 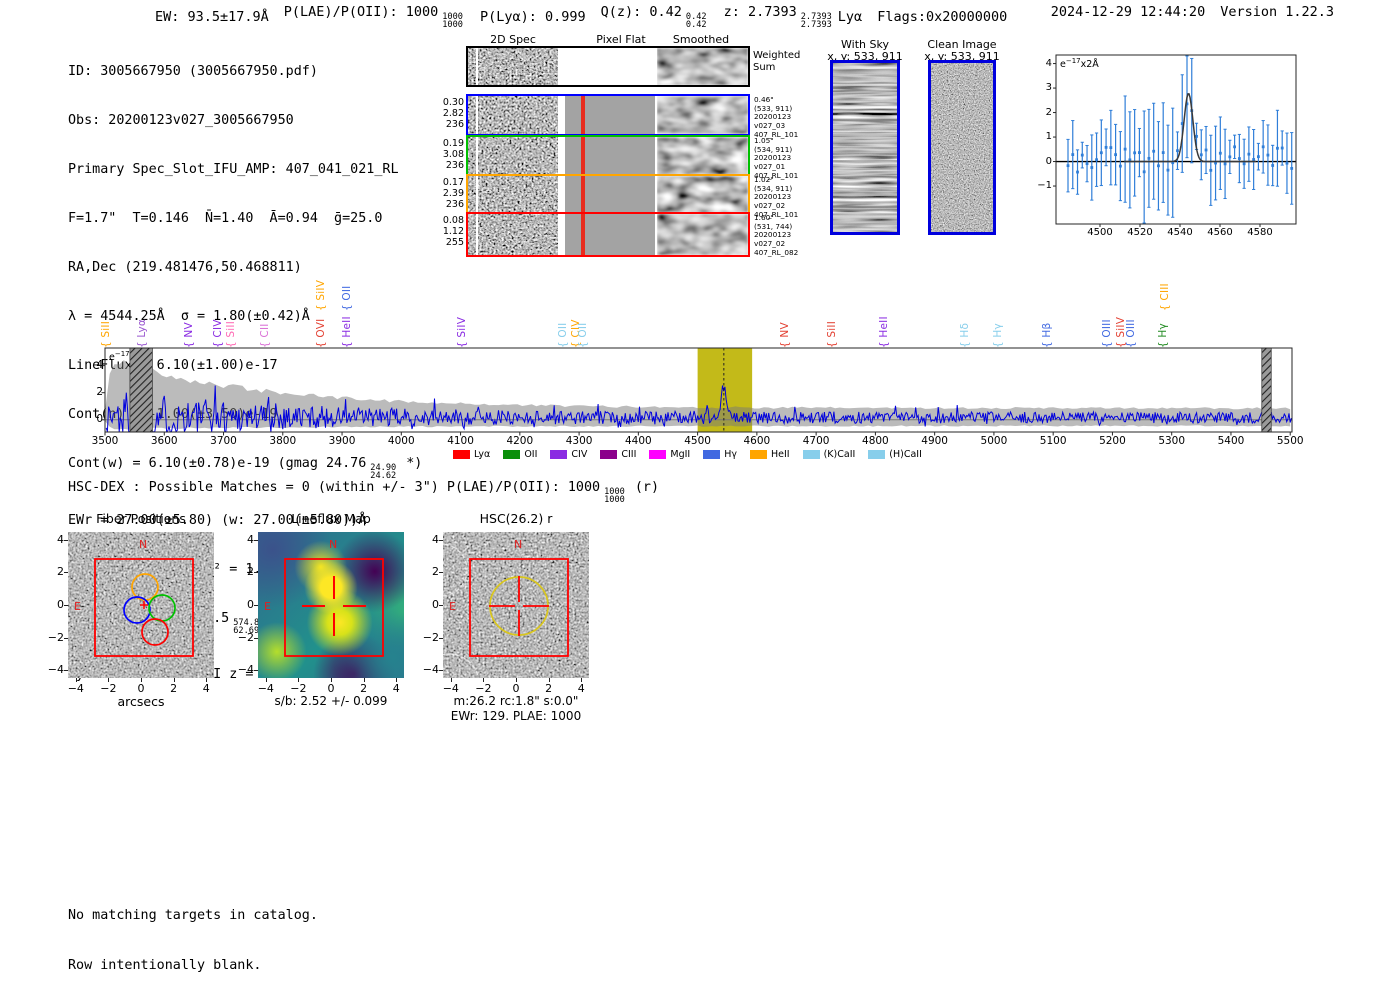 I want to click on panel-x-tick-label: −2, so click(x=483, y=688).